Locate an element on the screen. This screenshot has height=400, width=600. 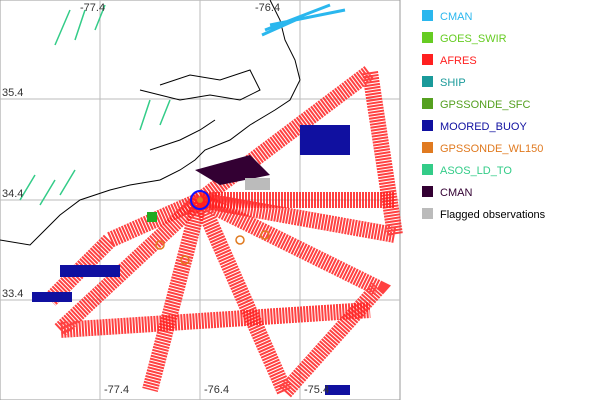
center-dot is located at coordinates (200, 200).